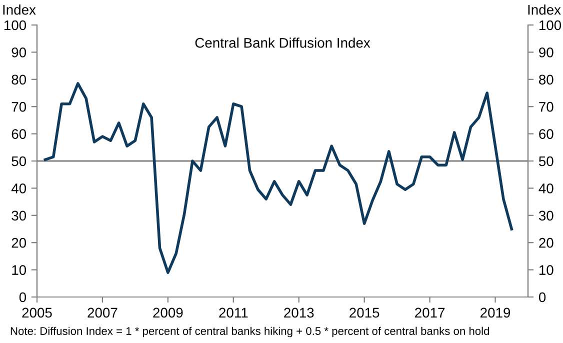  What do you see at coordinates (546, 243) in the screenshot?
I see `y2-tick-label: 20` at bounding box center [546, 243].